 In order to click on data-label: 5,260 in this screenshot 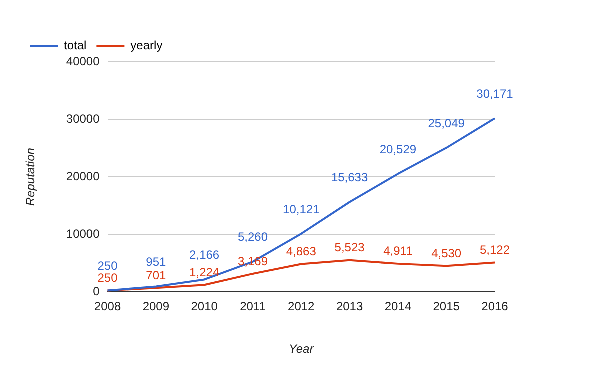, I will do `click(253, 237)`.